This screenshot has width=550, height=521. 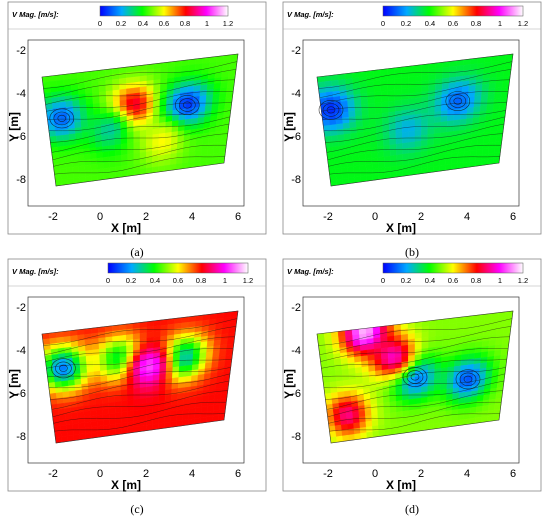 What do you see at coordinates (238, 474) in the screenshot?
I see `x-tick: 6` at bounding box center [238, 474].